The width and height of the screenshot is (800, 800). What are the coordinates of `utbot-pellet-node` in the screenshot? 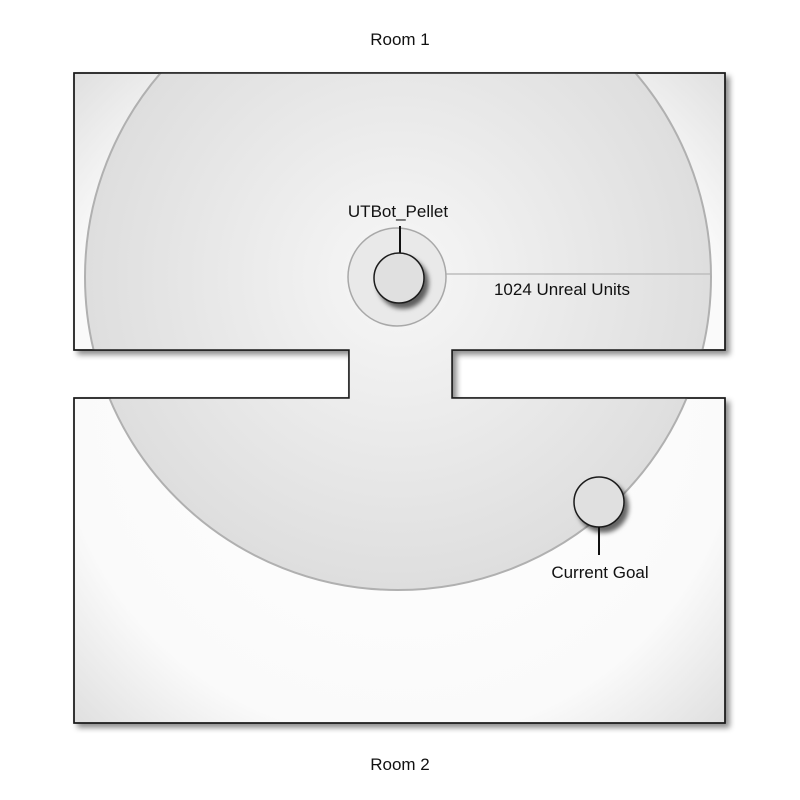 It's located at (399, 278).